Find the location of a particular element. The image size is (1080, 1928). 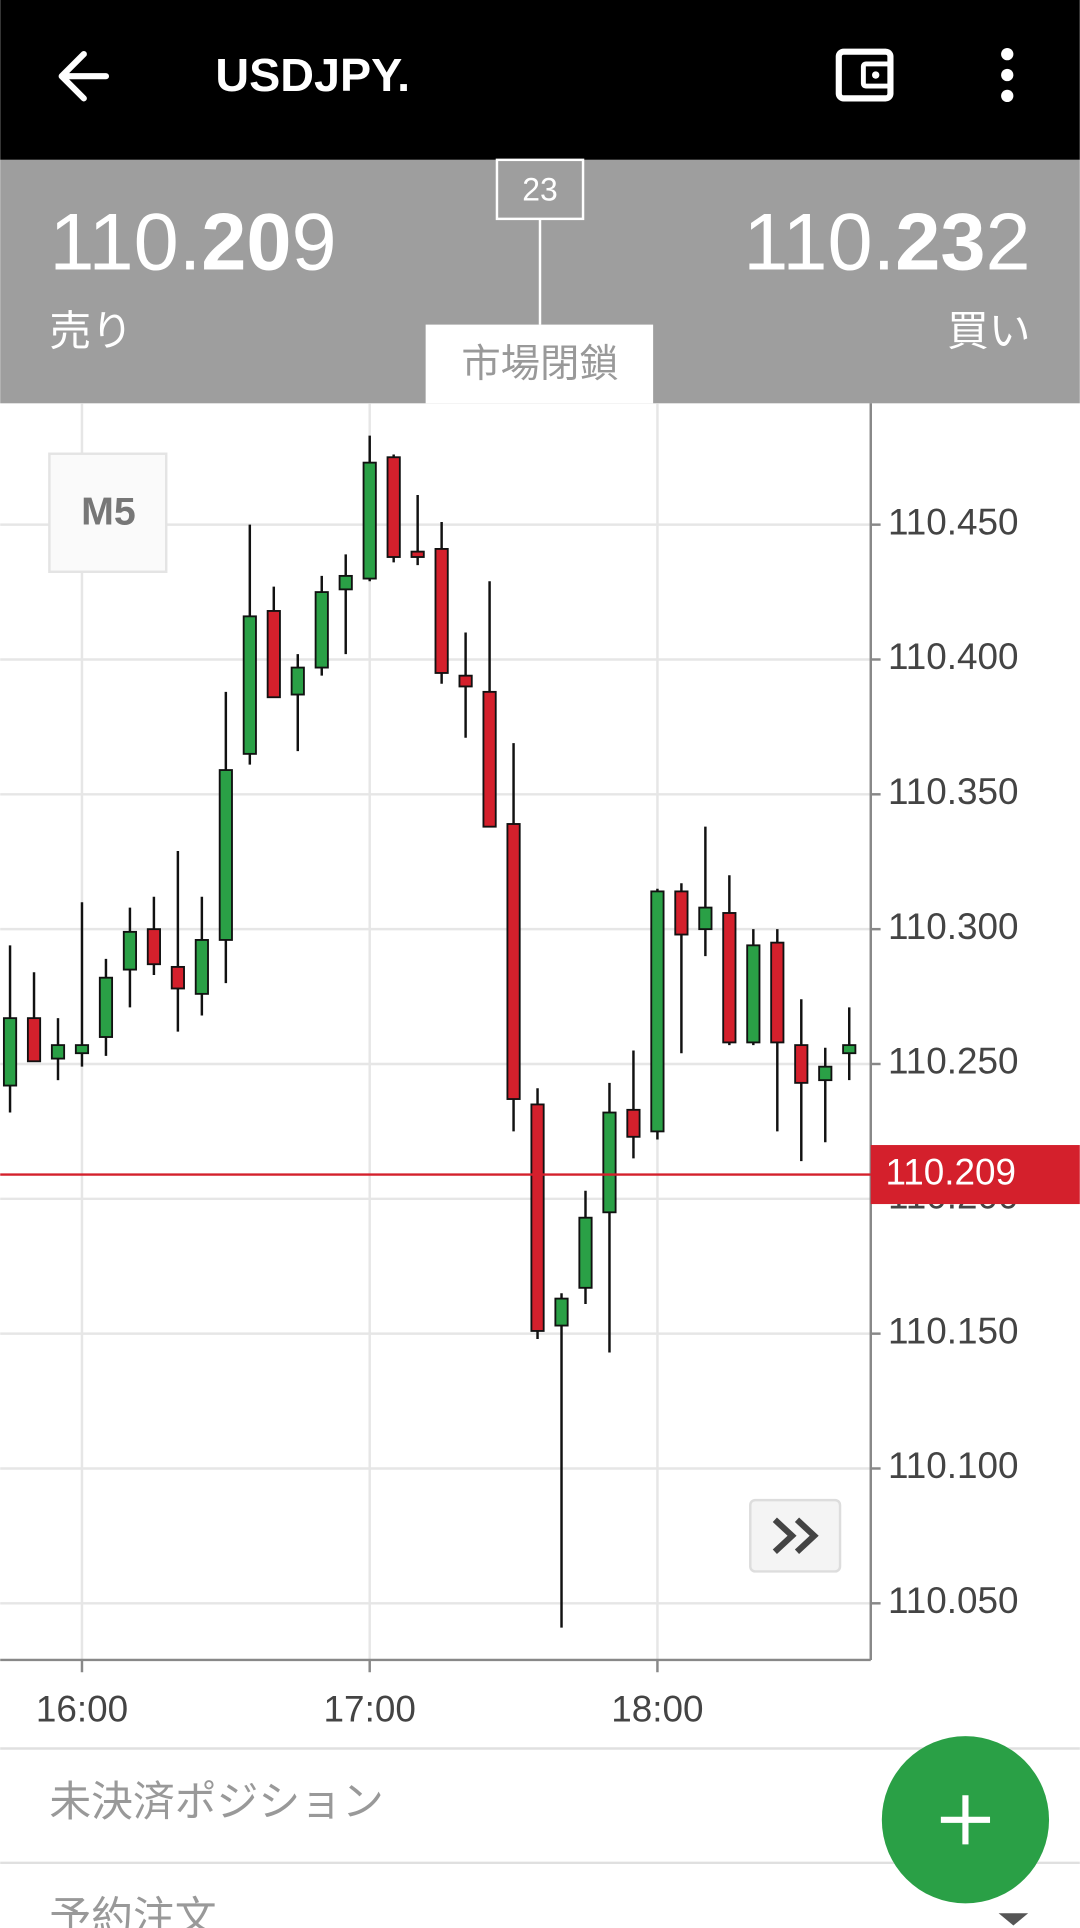

ask-label: 買い is located at coordinates (989, 330).